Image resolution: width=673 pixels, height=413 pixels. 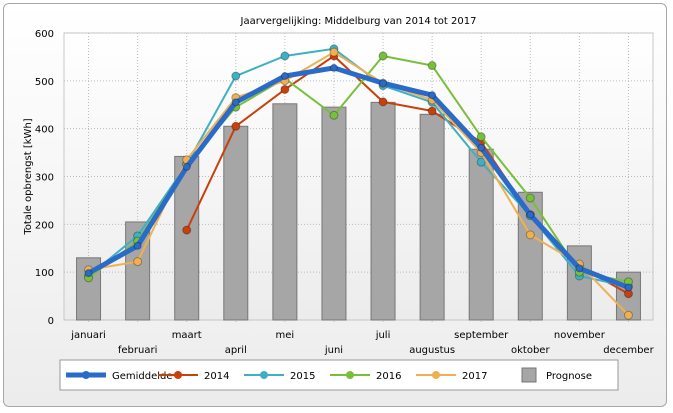 What do you see at coordinates (333, 350) in the screenshot?
I see `x-tick-label: juni` at bounding box center [333, 350].